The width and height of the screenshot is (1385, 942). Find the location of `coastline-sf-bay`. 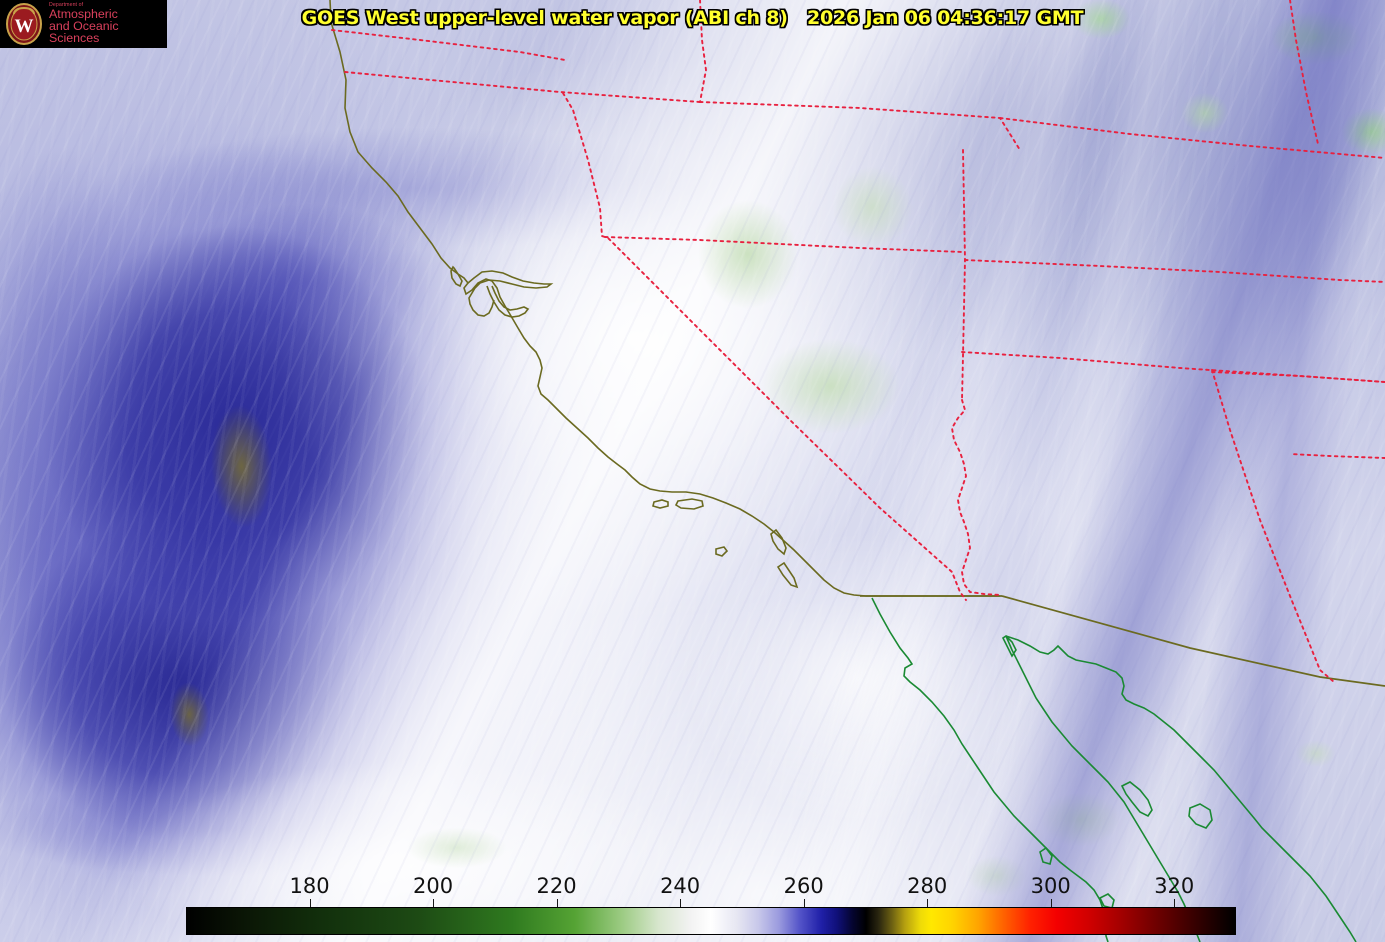

coastline-sf-bay is located at coordinates (510, 293).